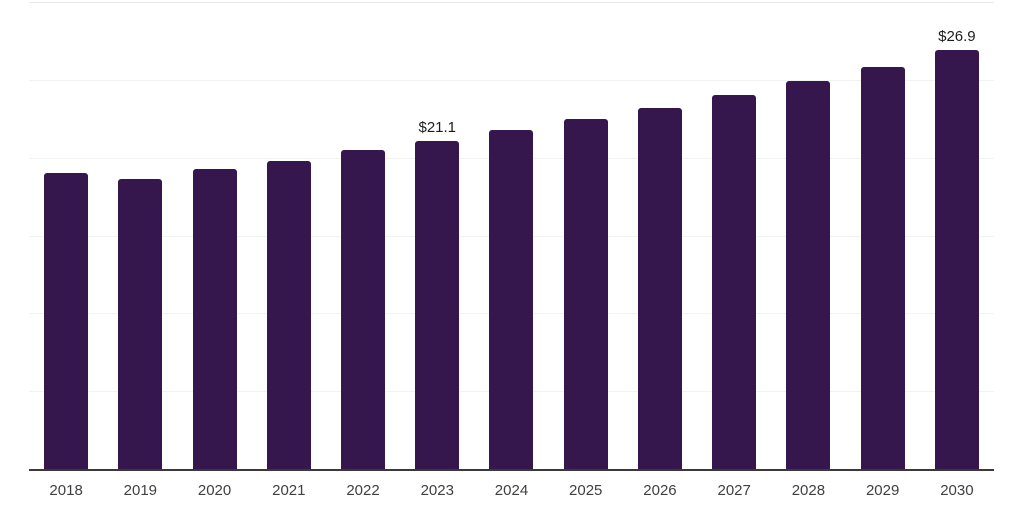 Image resolution: width=1024 pixels, height=512 pixels. Describe the element at coordinates (586, 490) in the screenshot. I see `x-axis-label-2025: 2025` at that location.